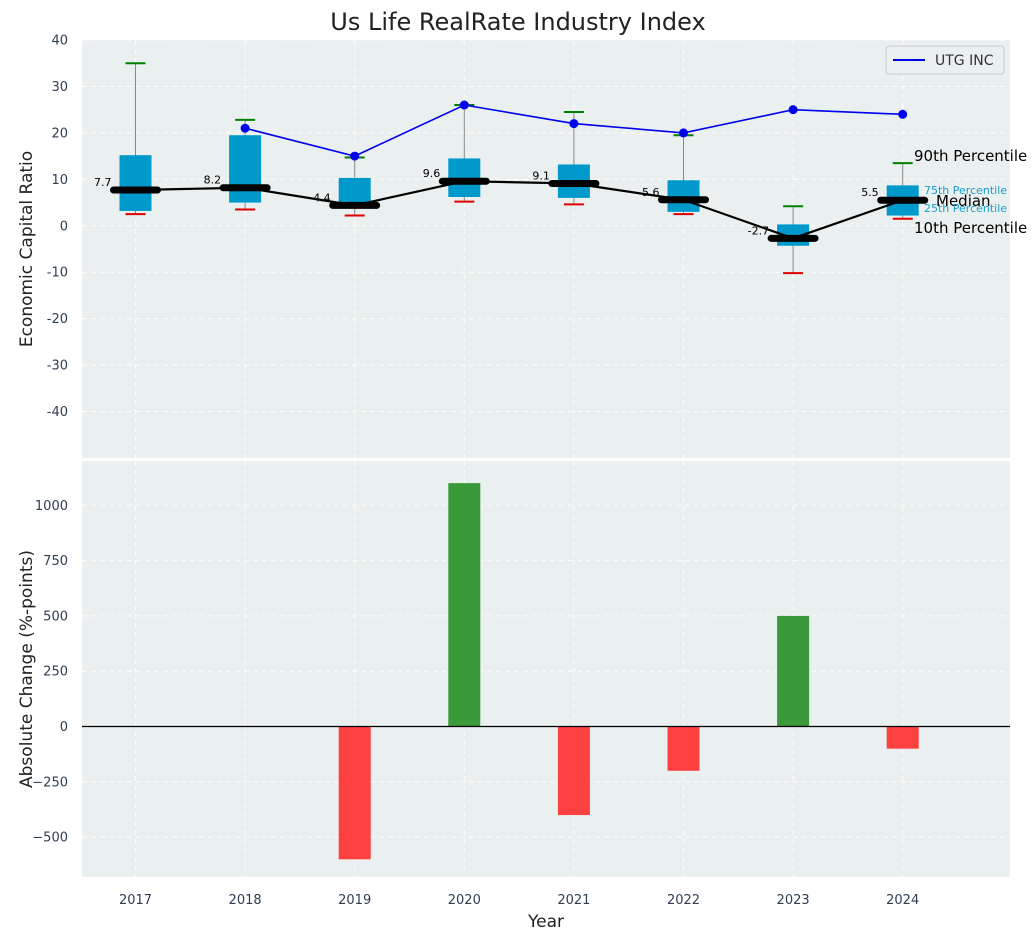 The height and width of the screenshot is (940, 1034). Describe the element at coordinates (519, 900) in the screenshot. I see `x-tick-labels: 2017 2018 2019 2020 2021 2022 2023 2024` at that location.